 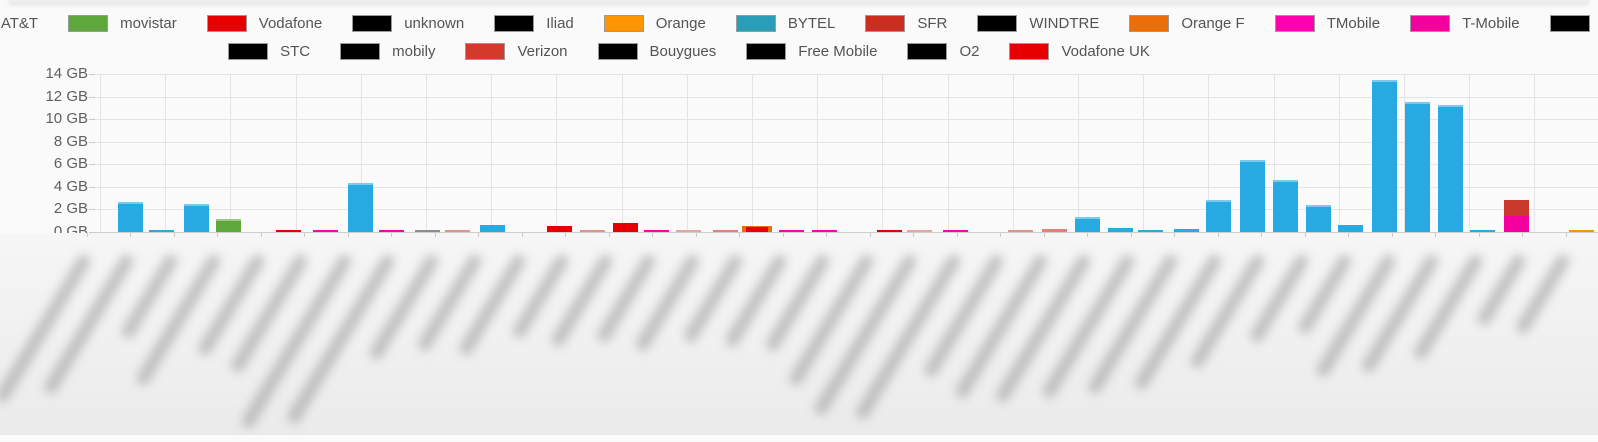 I want to click on legend-item-t-mobile: T-Mobile, so click(x=1465, y=23).